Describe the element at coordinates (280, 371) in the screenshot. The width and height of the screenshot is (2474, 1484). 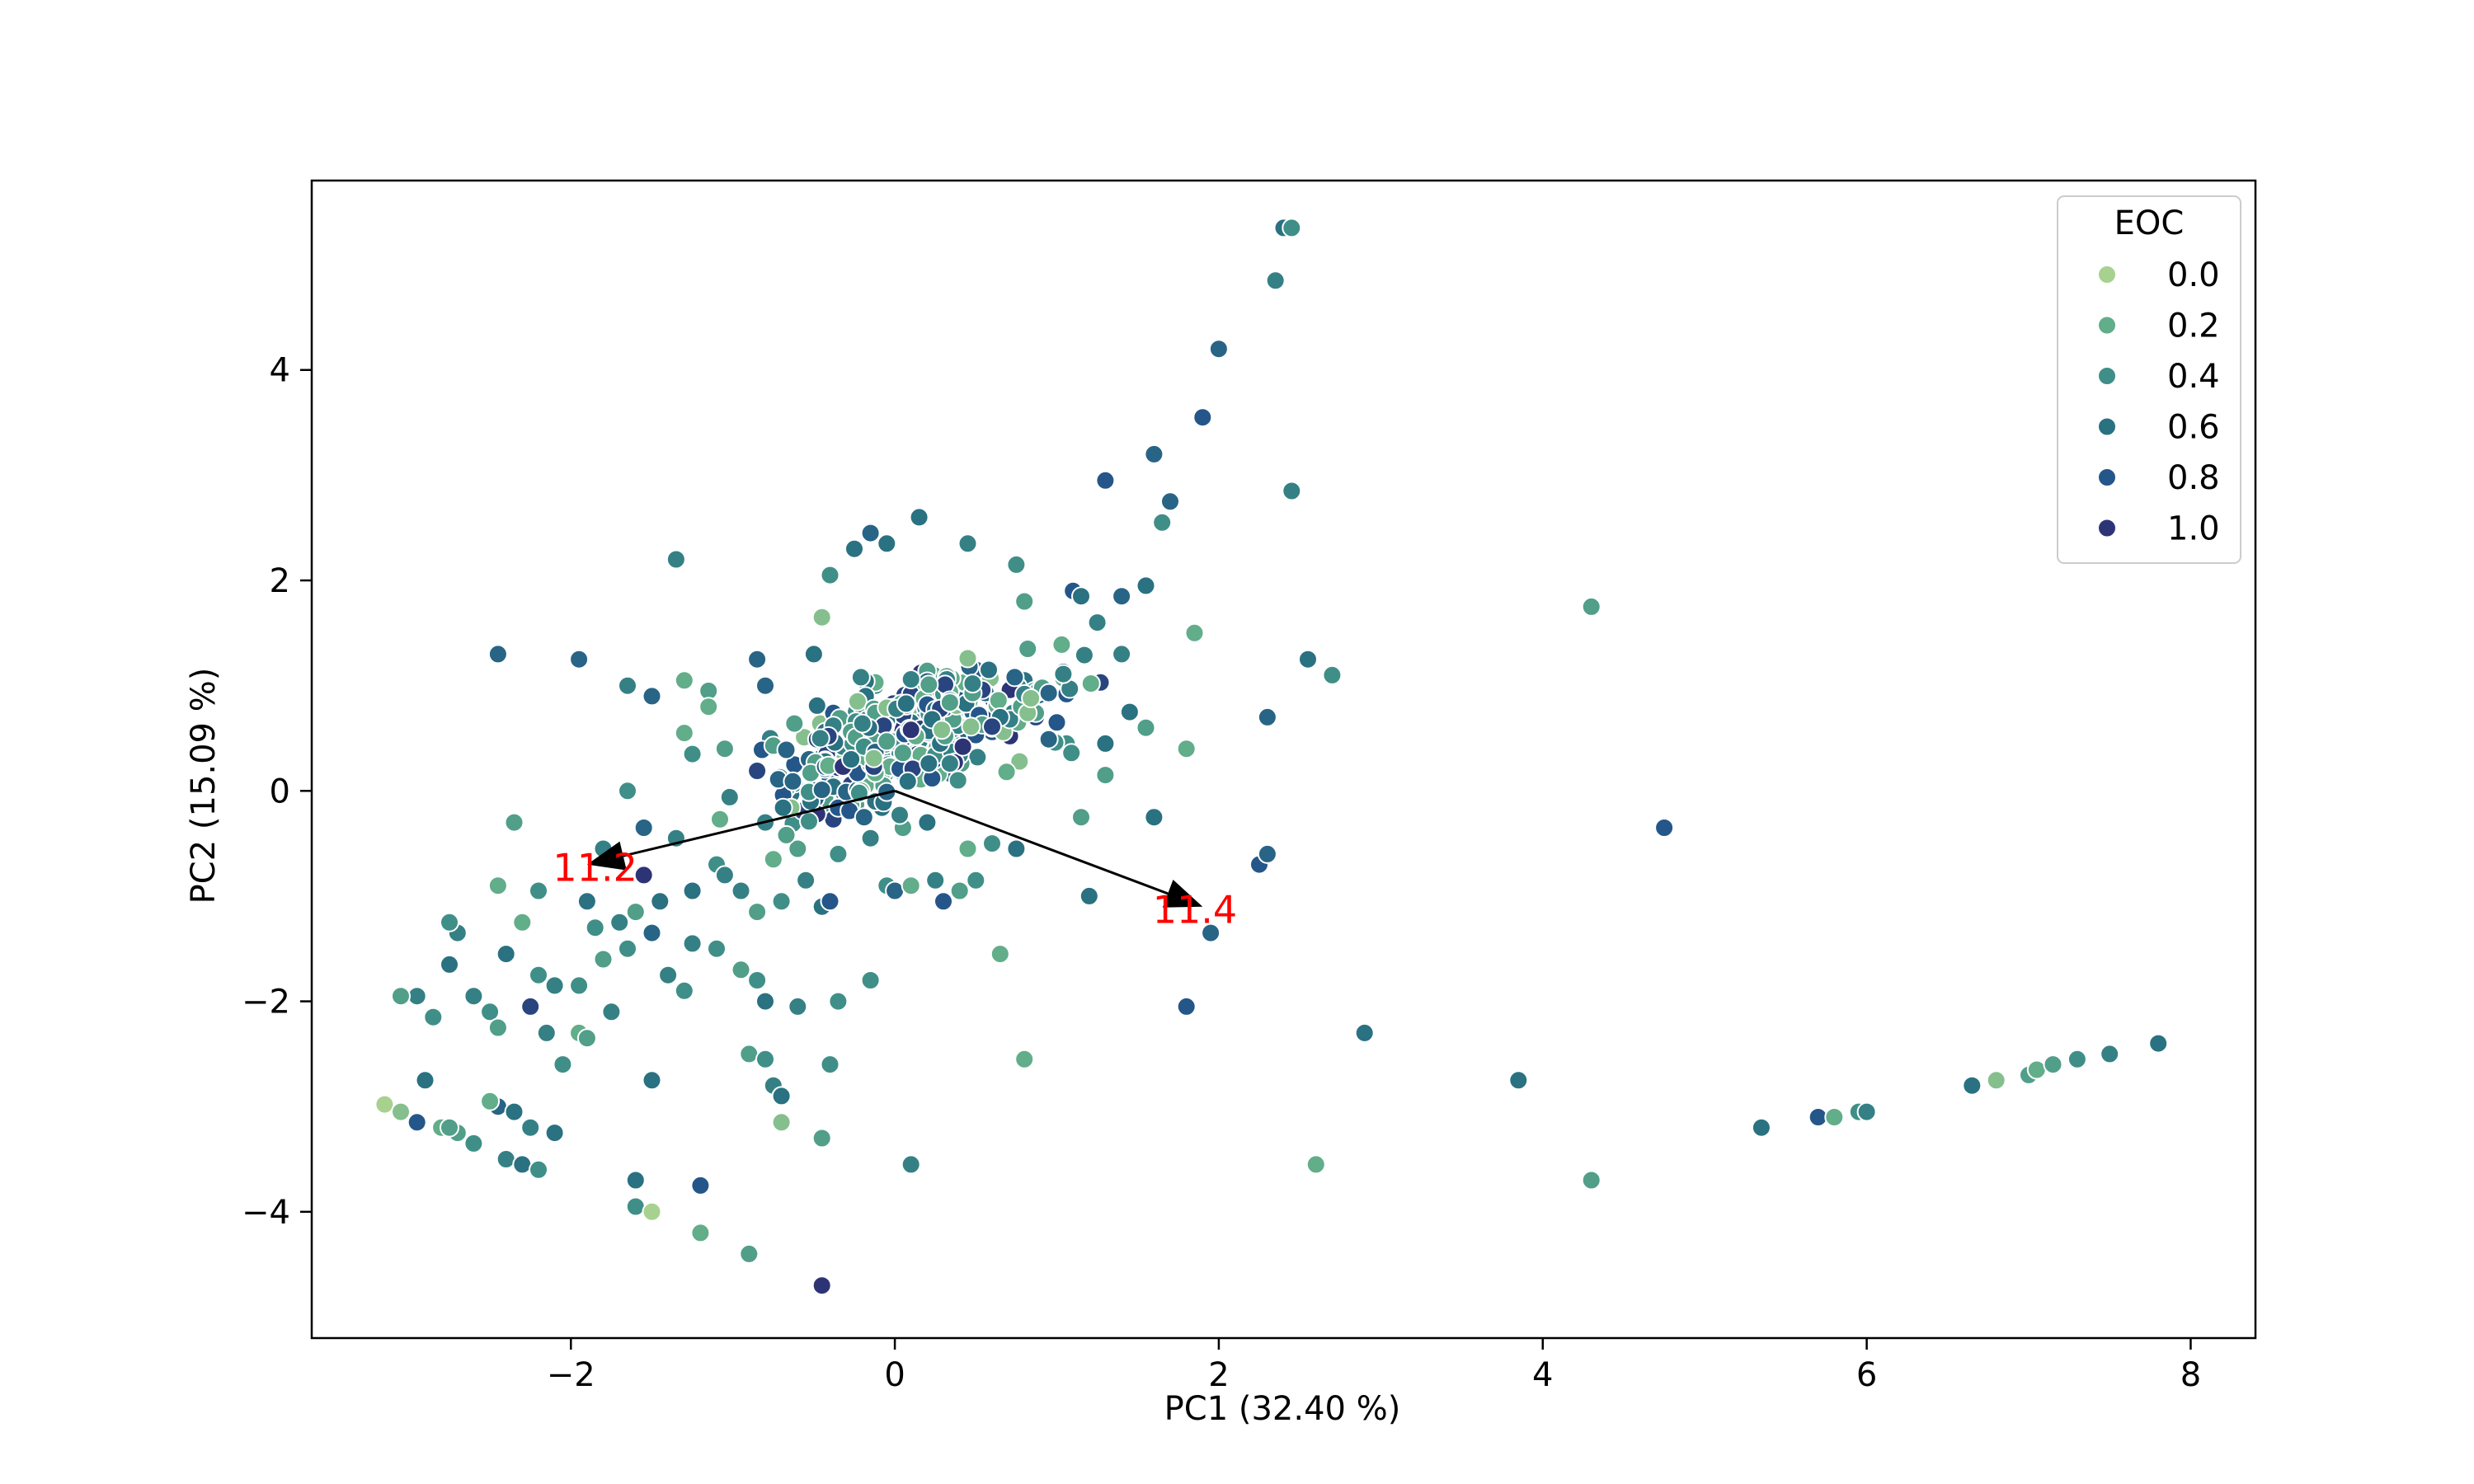
I see `y-tick-label: 4` at that location.